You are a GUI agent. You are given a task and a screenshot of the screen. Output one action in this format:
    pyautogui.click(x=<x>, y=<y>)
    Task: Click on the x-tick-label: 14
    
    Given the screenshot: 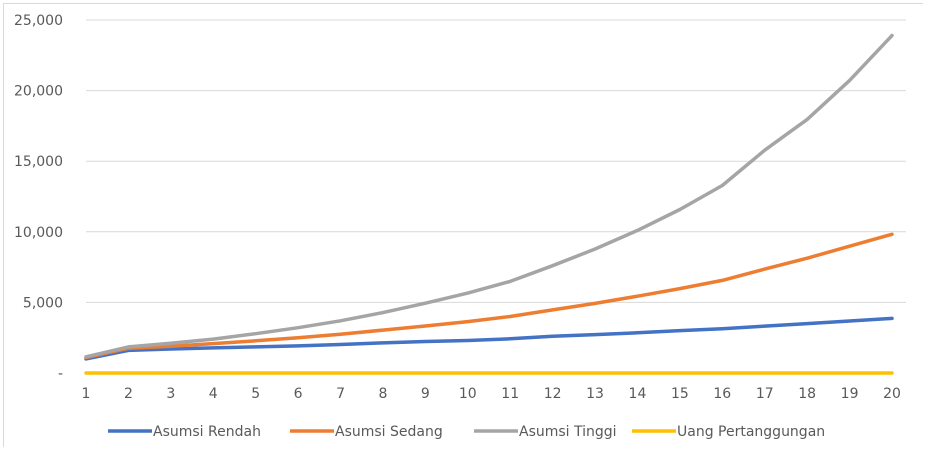 What is the action you would take?
    pyautogui.click(x=638, y=394)
    